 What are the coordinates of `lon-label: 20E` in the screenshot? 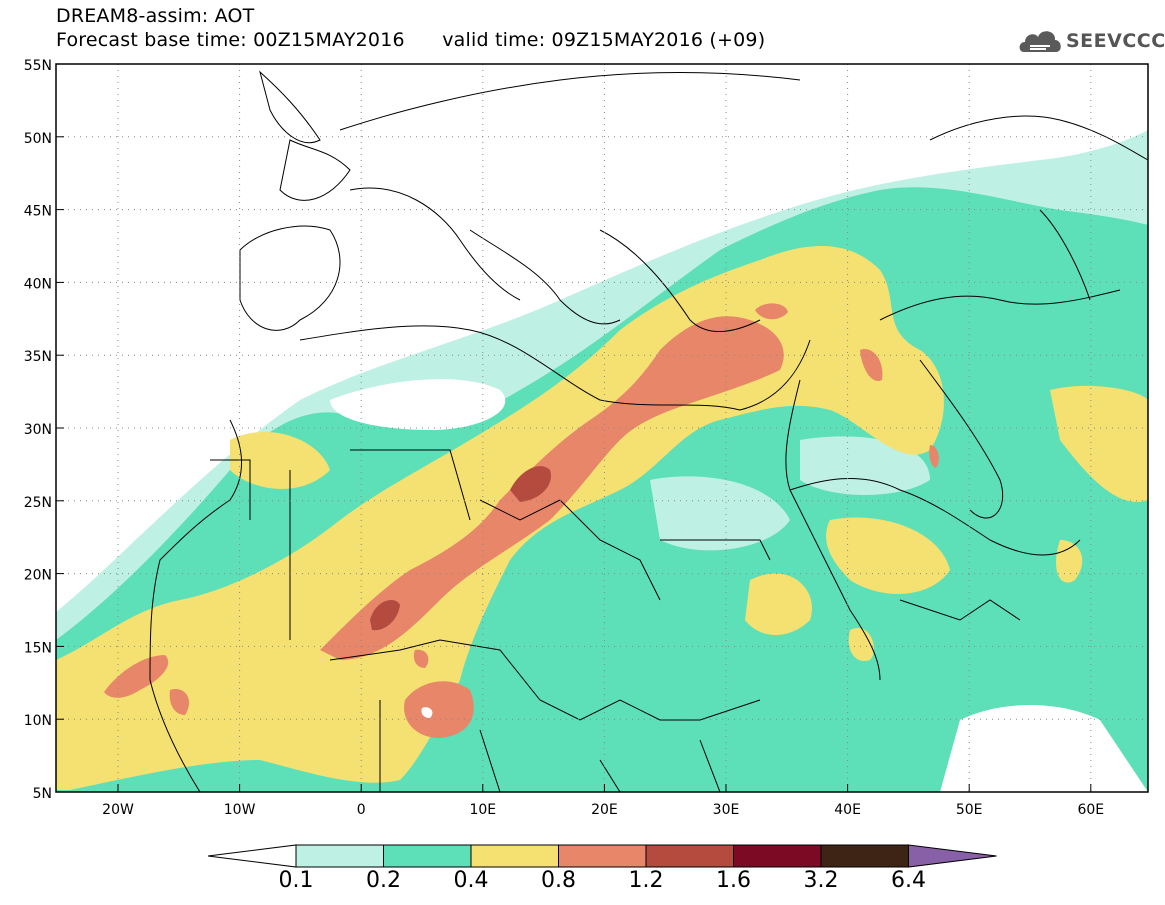 It's located at (604, 810).